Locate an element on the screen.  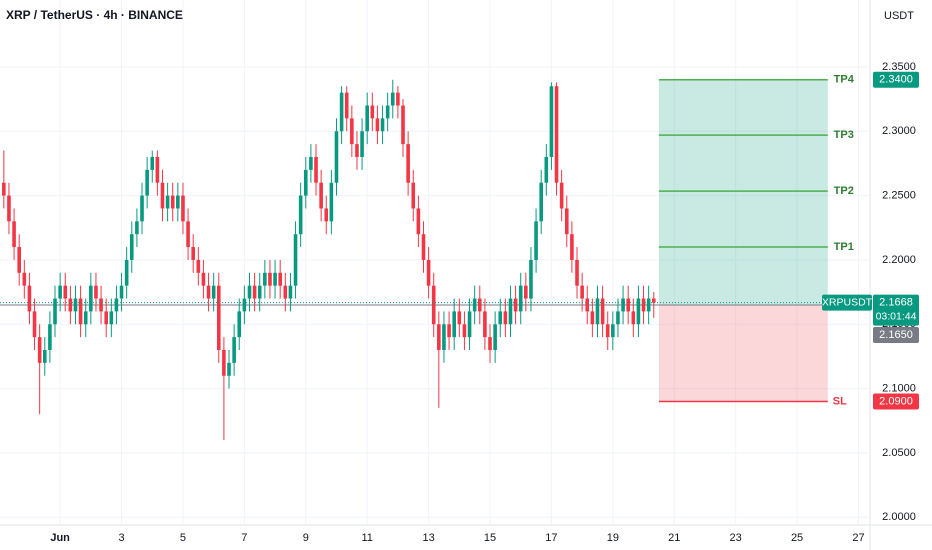
price-badge is located at coordinates (896, 401).